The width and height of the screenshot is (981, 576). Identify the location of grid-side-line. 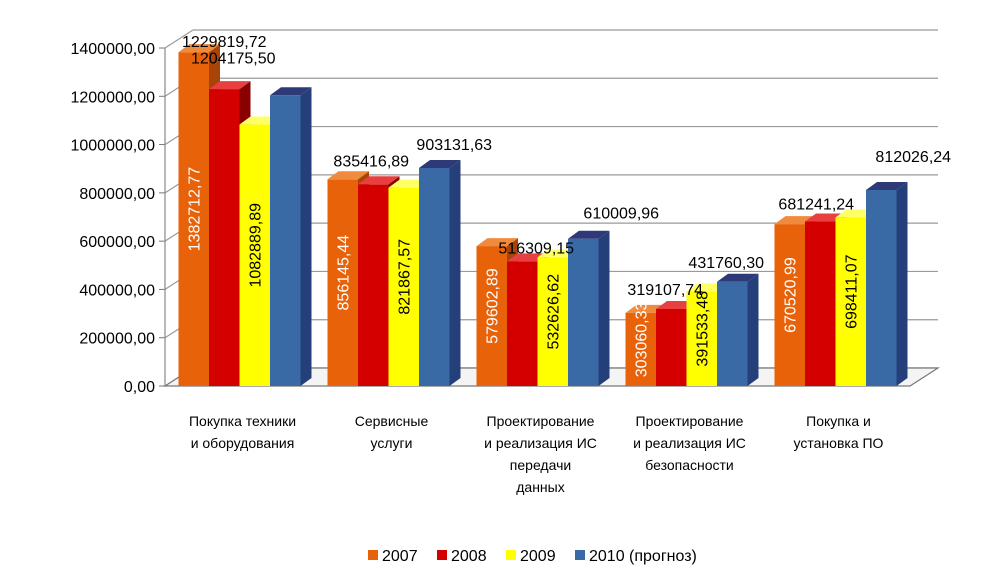
(179, 39).